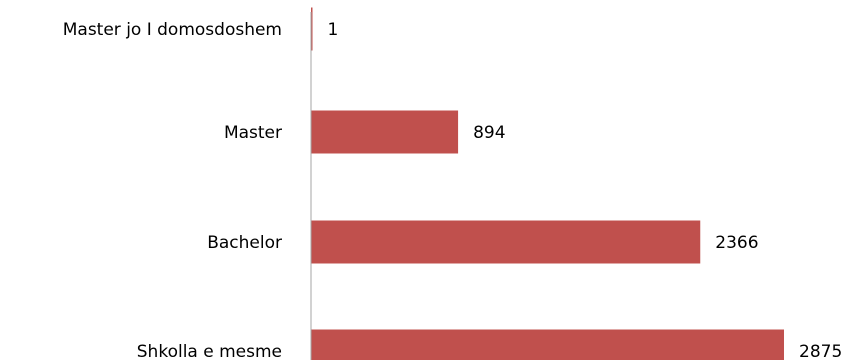  I want to click on data-label-2: 2366, so click(736, 243).